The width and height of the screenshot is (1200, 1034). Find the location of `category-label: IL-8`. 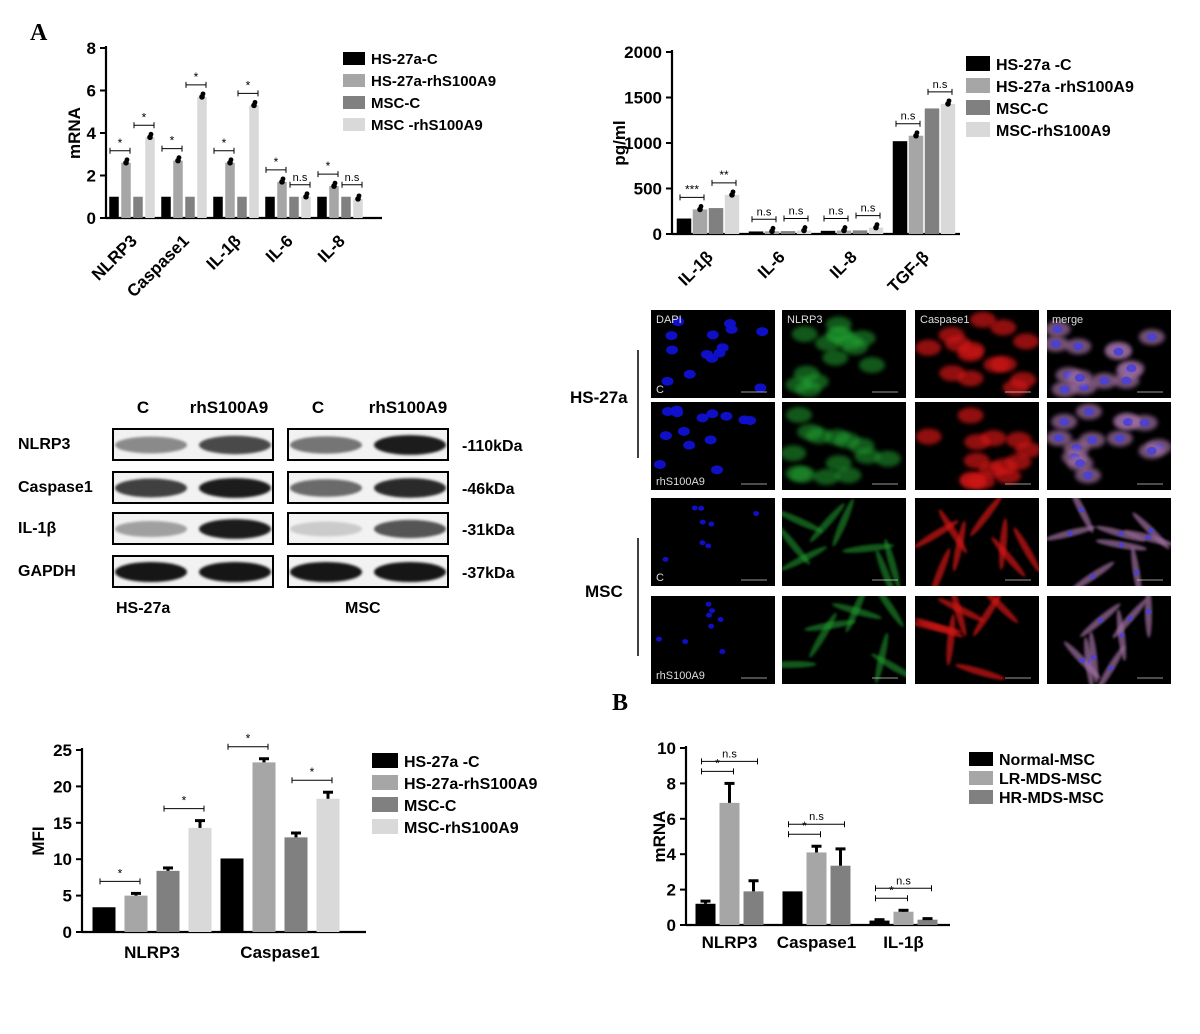

category-label: IL-8 is located at coordinates (843, 264).